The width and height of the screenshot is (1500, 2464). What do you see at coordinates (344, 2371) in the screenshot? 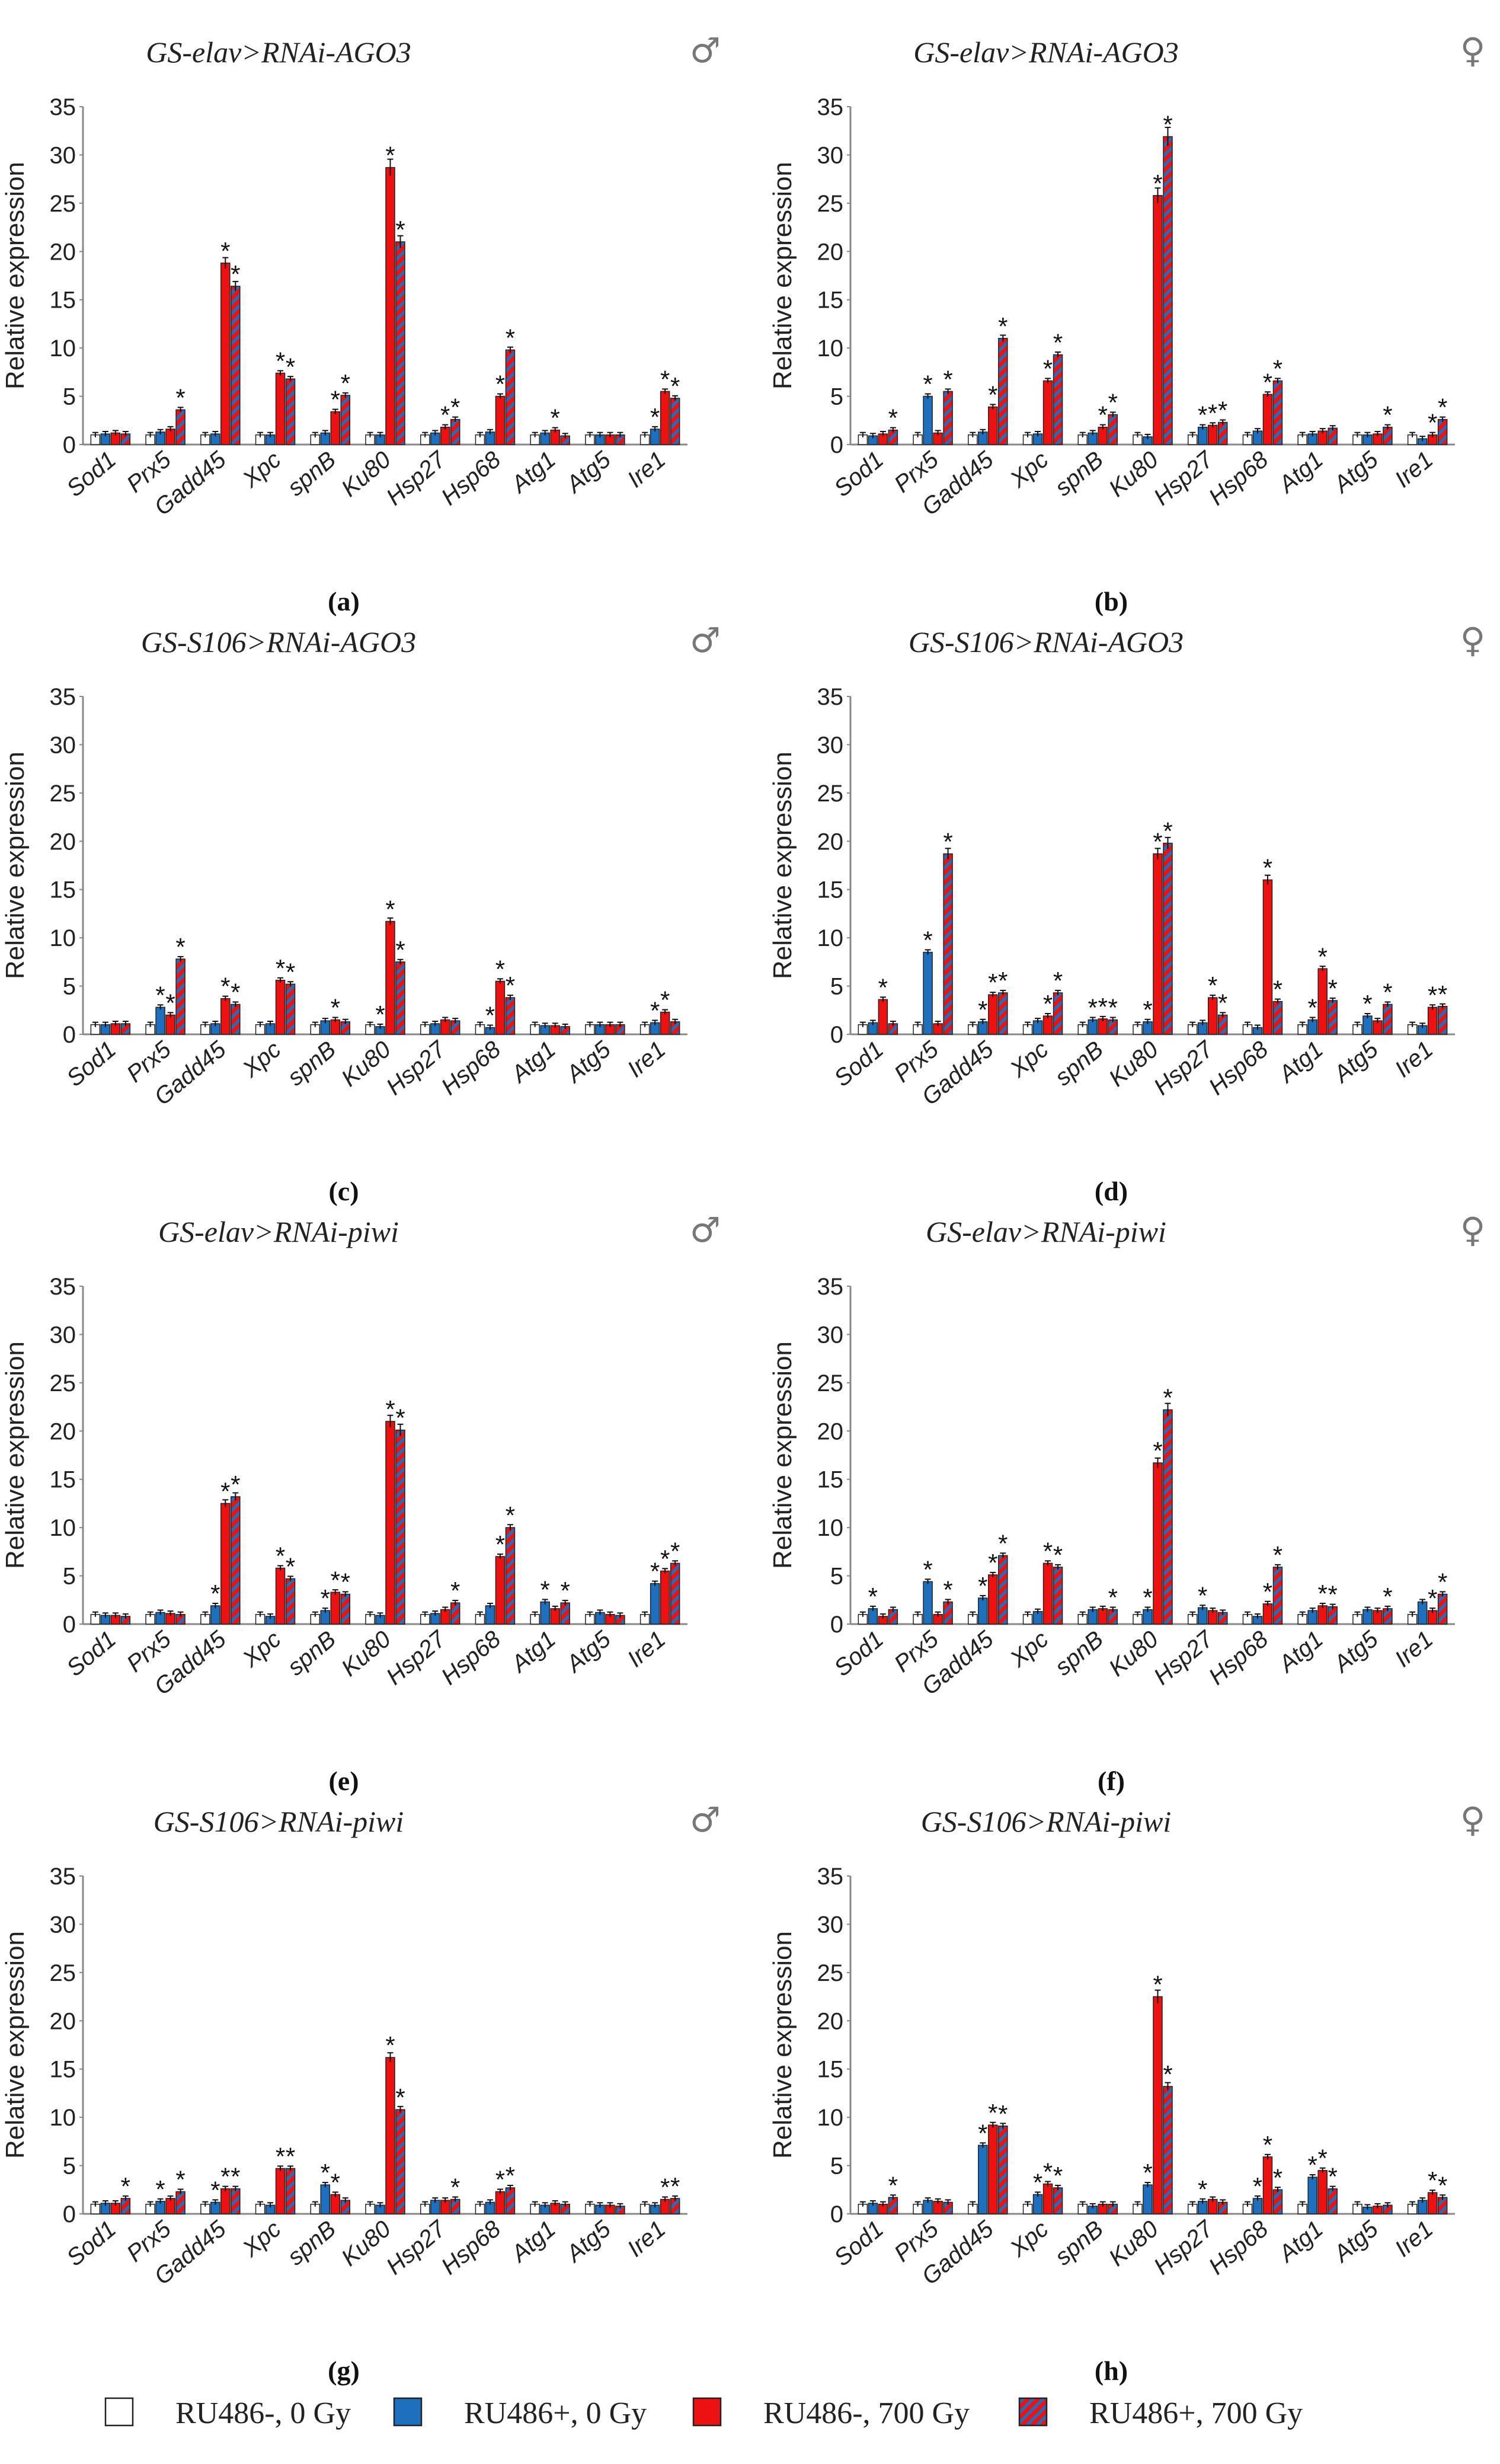
I see `panel-label: (g)` at bounding box center [344, 2371].